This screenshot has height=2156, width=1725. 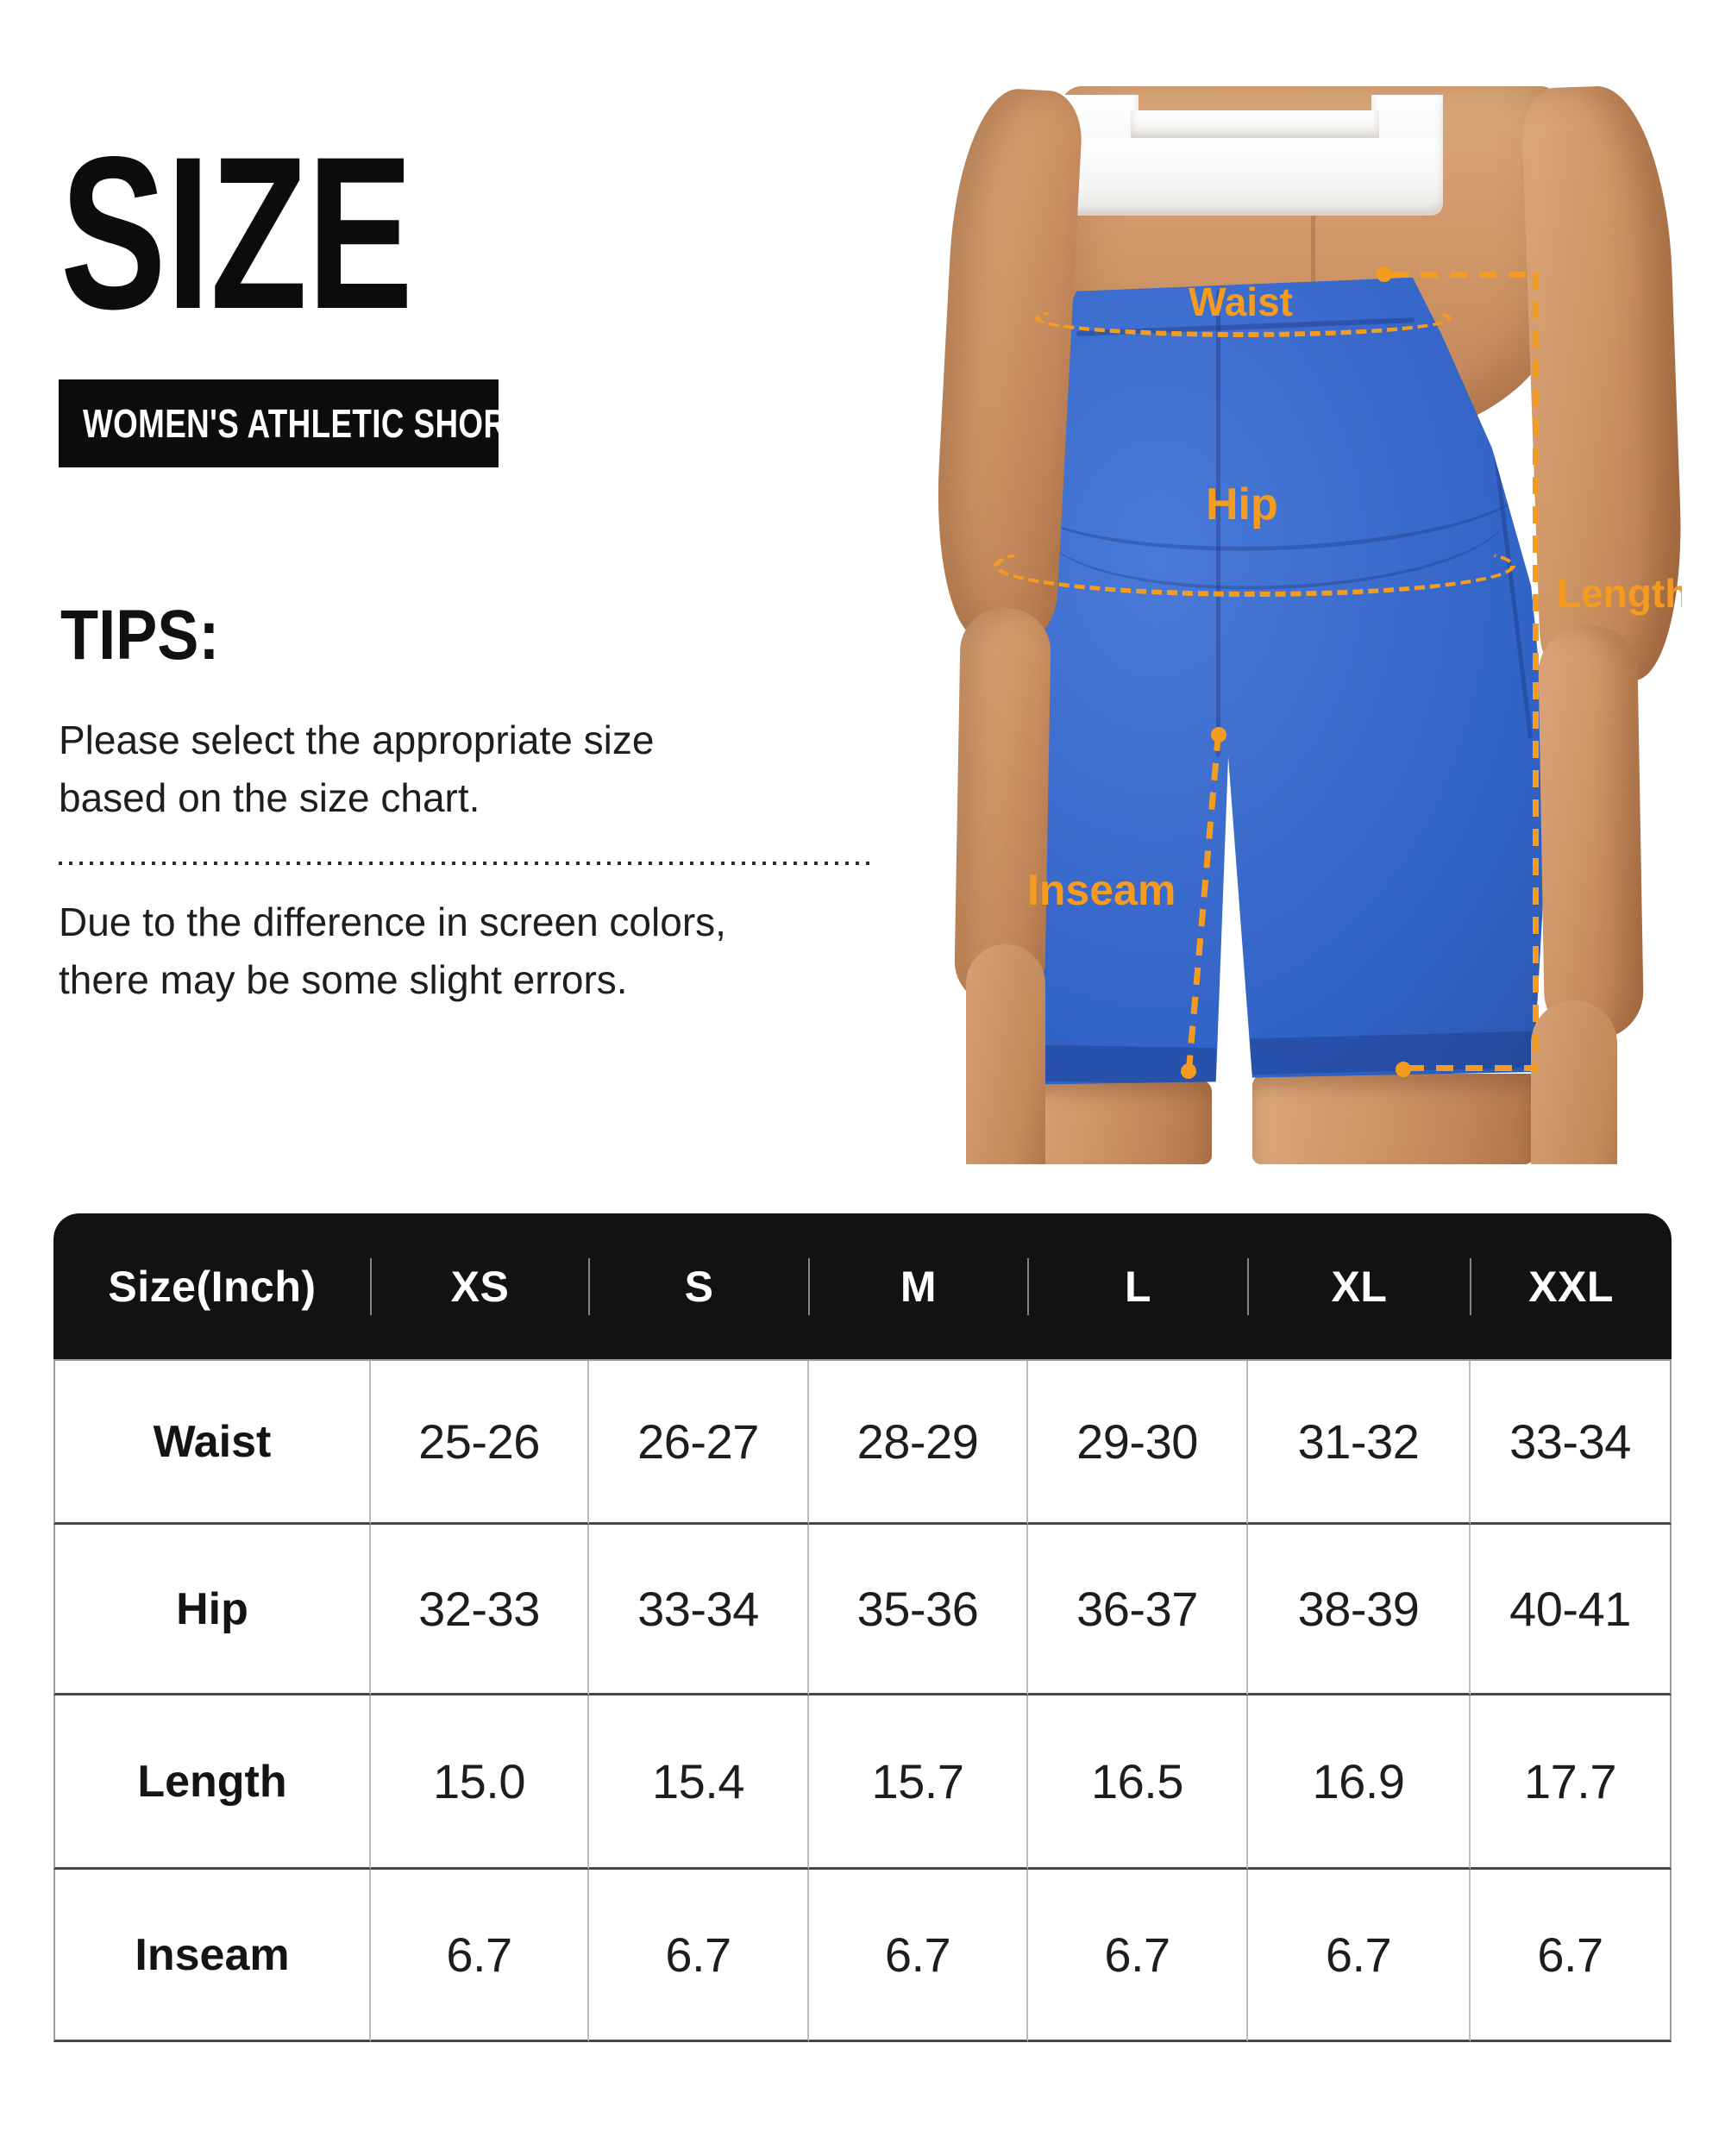 I want to click on model-right-hand, so click(x=1574, y=1082).